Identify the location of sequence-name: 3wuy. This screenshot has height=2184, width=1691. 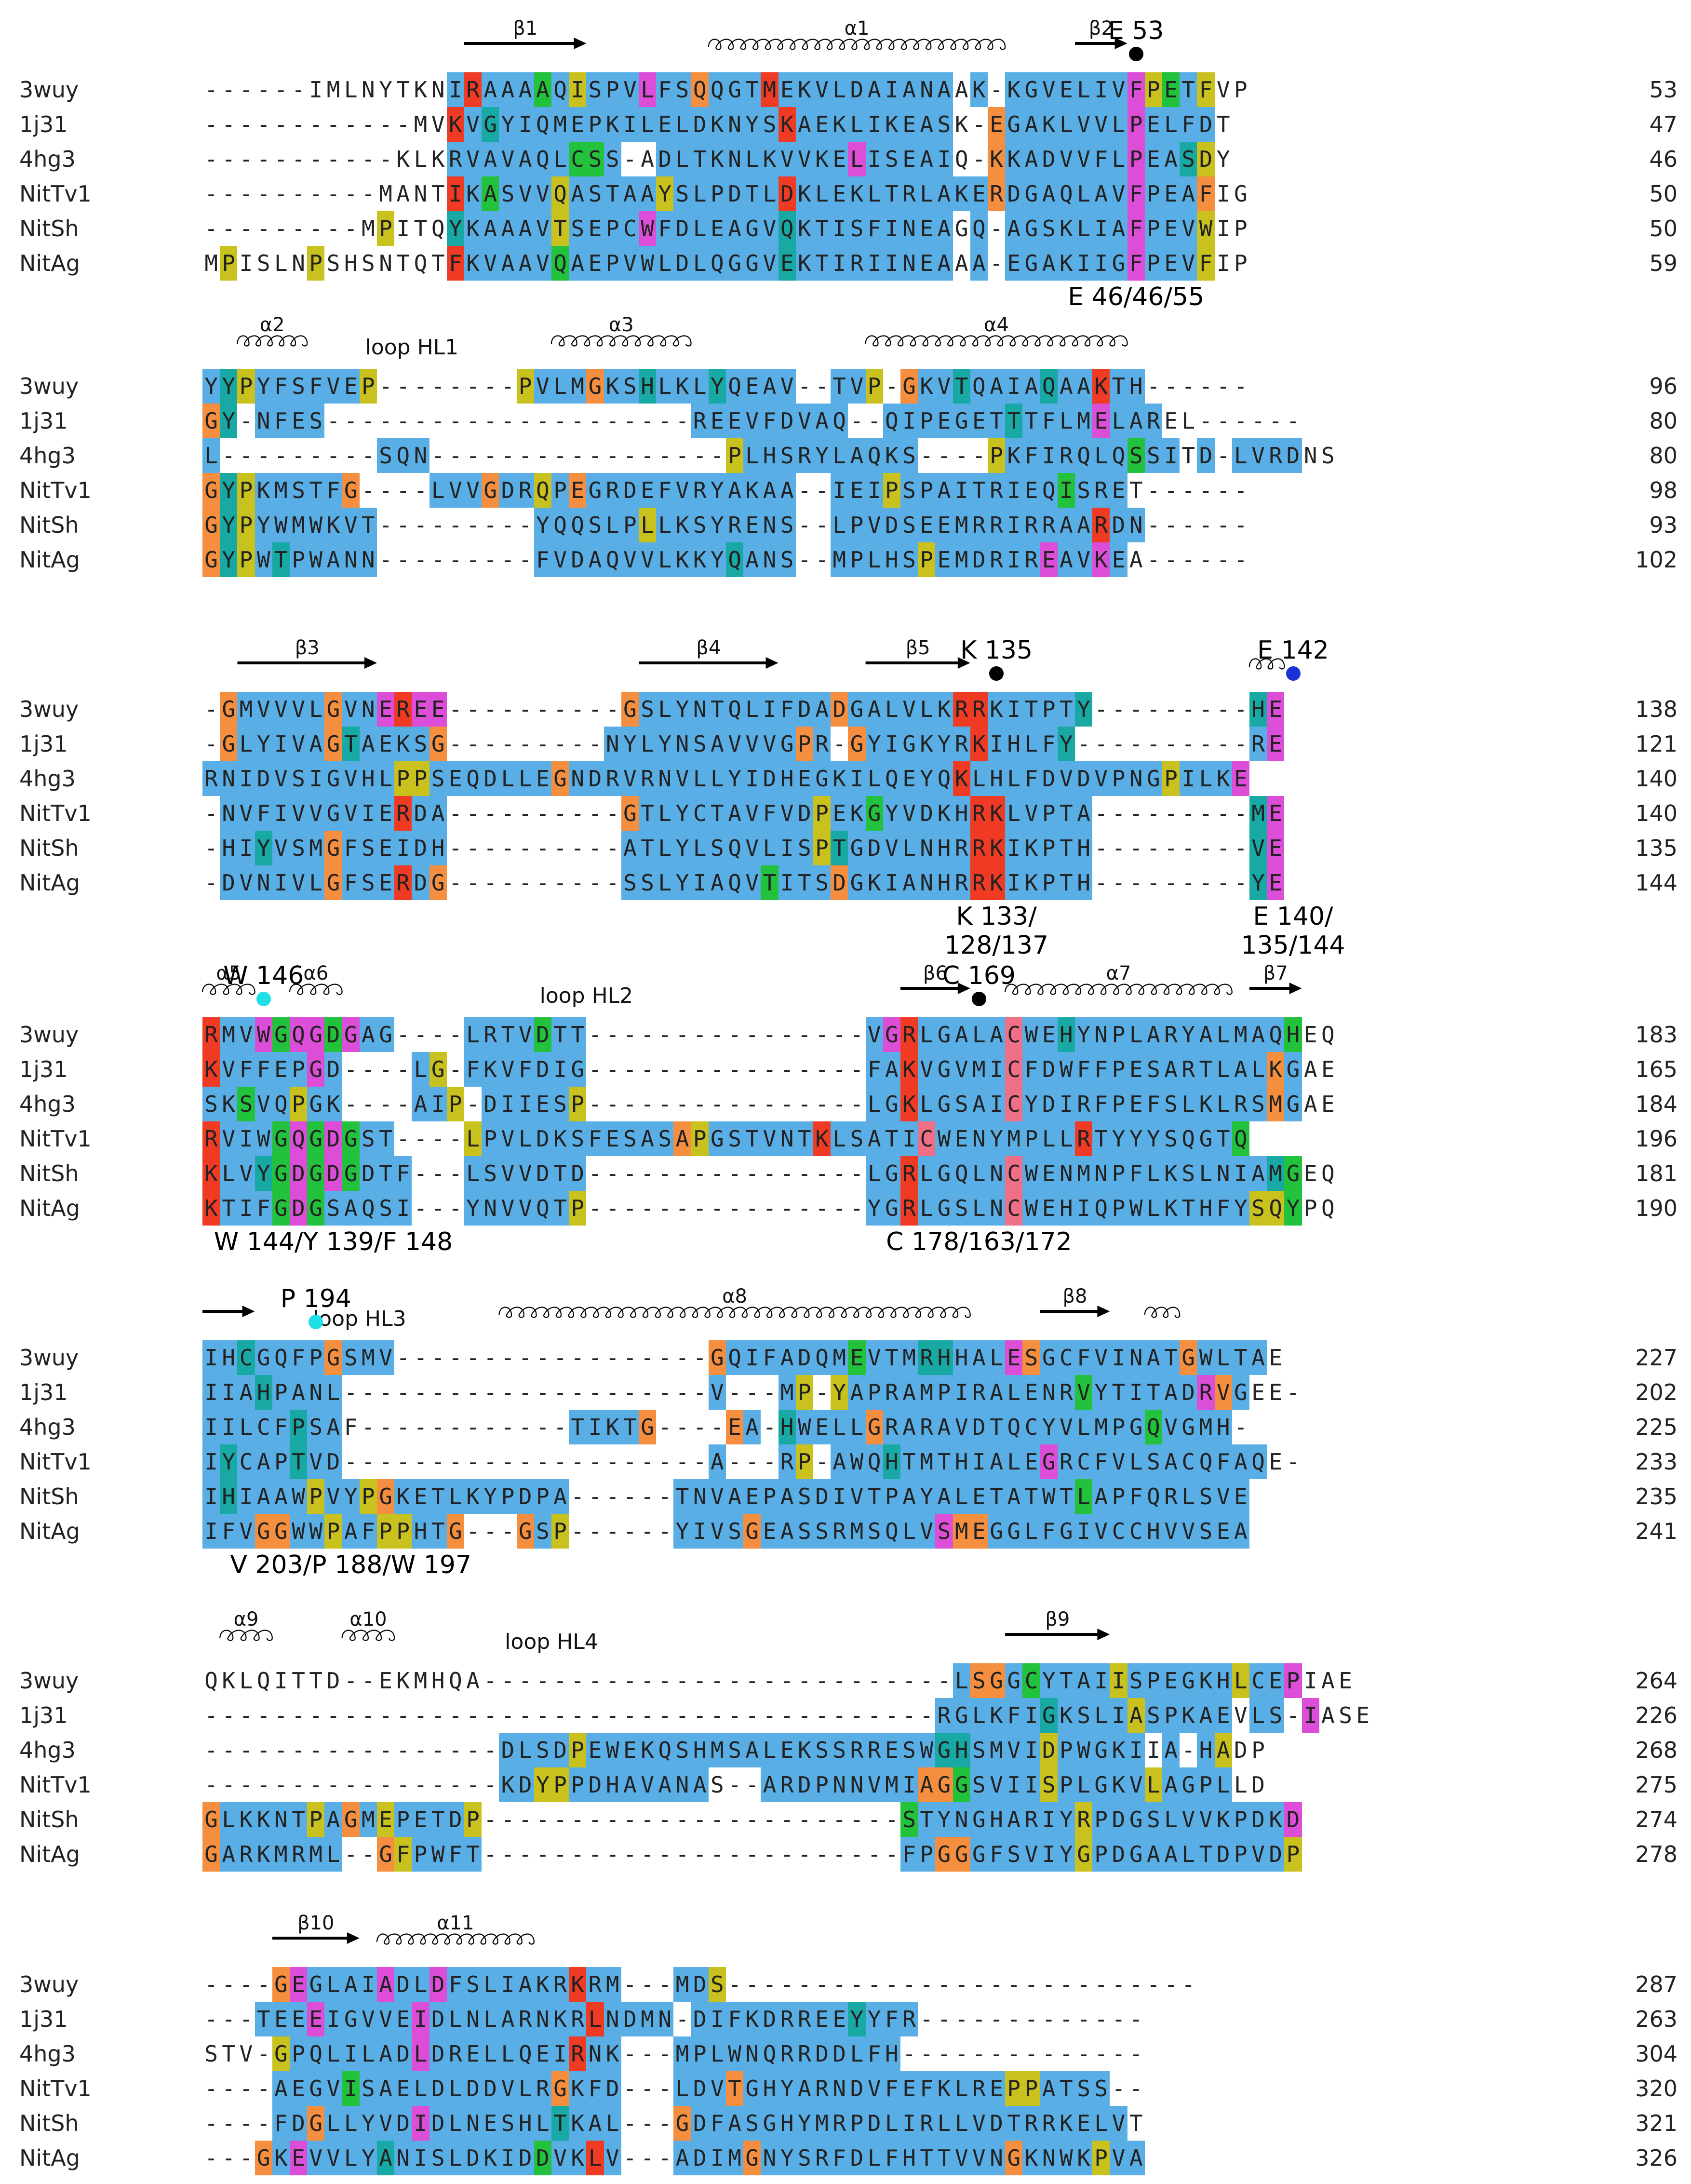
(49, 1358).